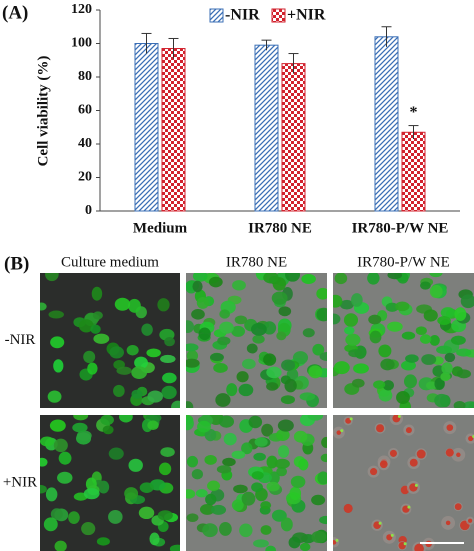  Describe the element at coordinates (146, 127) in the screenshot. I see `bar` at that location.